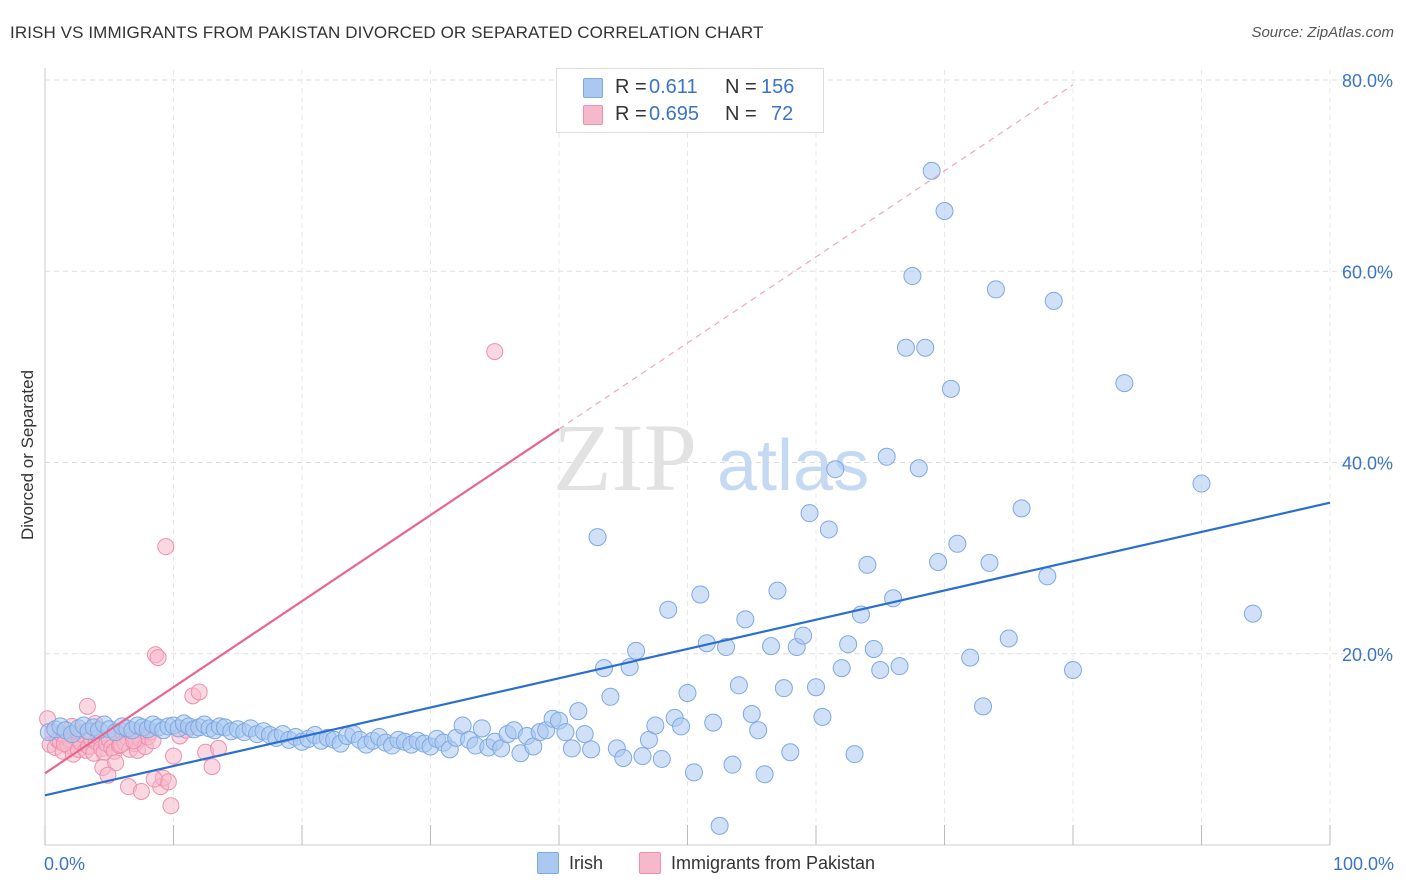  What do you see at coordinates (1363, 864) in the screenshot?
I see `x-tick-label: 100.0%` at bounding box center [1363, 864].